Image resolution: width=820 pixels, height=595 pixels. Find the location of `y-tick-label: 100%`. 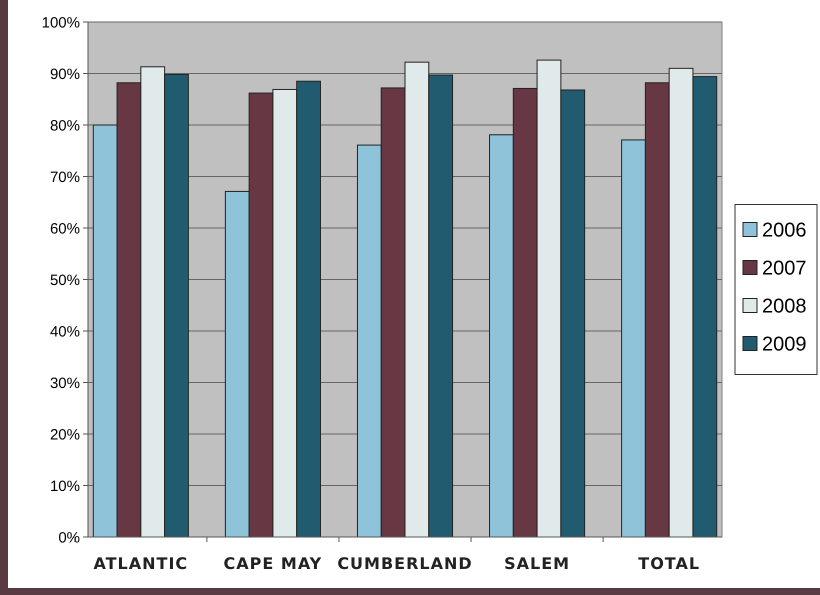

y-tick-label: 100% is located at coordinates (61, 23).